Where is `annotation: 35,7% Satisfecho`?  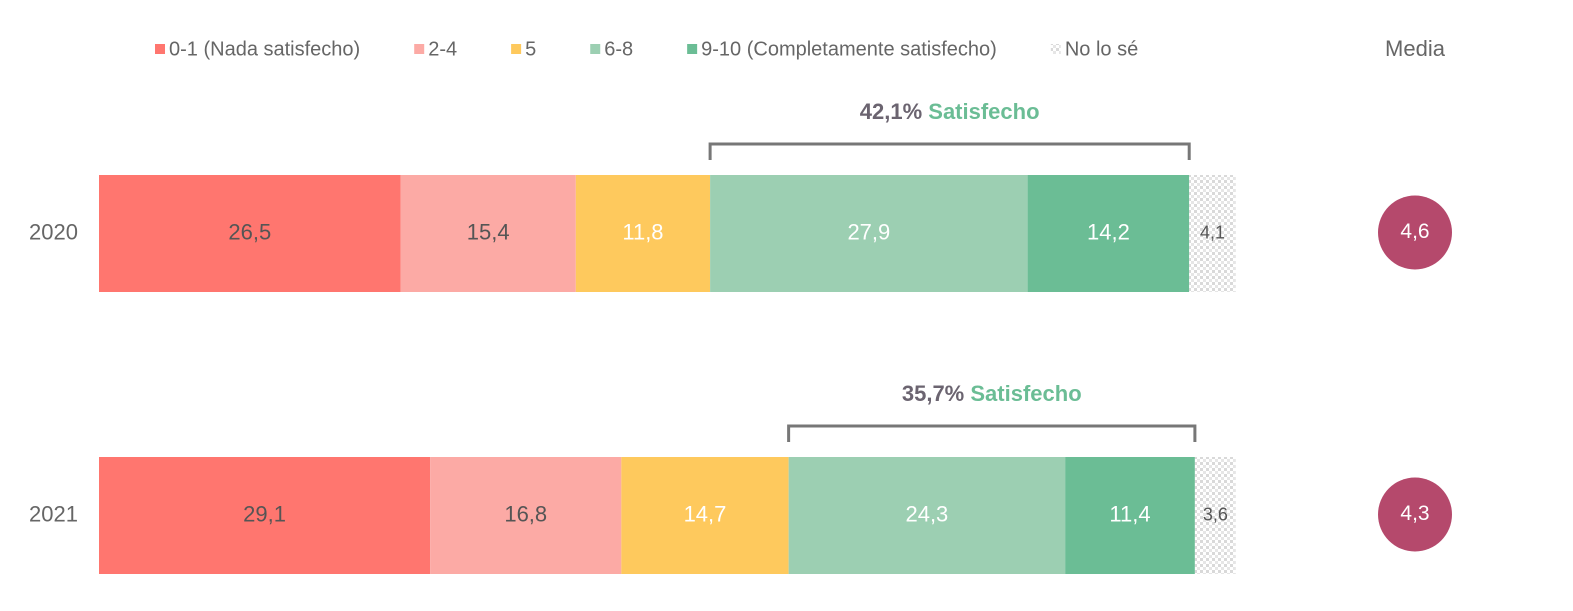
annotation: 35,7% Satisfecho is located at coordinates (992, 393).